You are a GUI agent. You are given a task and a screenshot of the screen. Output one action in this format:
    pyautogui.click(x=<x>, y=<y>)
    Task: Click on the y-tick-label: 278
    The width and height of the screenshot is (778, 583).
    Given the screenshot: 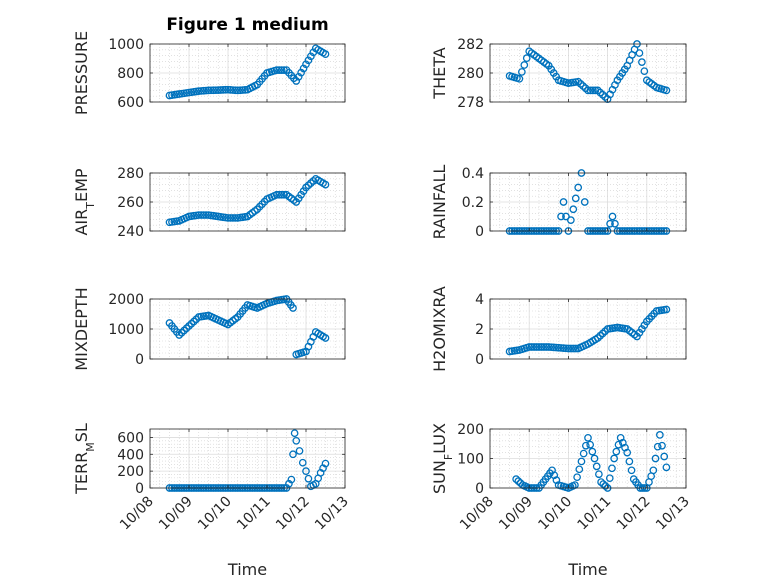 What is the action you would take?
    pyautogui.click(x=470, y=103)
    